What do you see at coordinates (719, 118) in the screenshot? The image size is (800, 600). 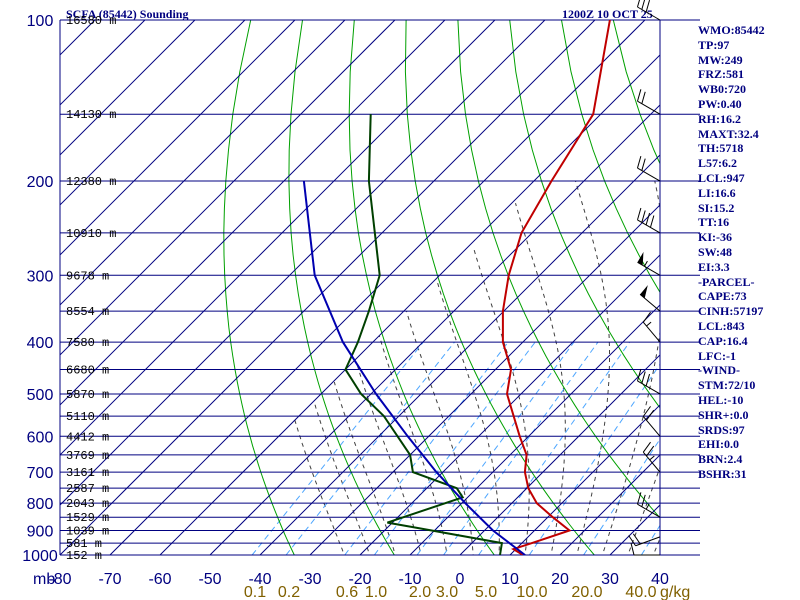 I see `index-item: RH:16.2` at bounding box center [719, 118].